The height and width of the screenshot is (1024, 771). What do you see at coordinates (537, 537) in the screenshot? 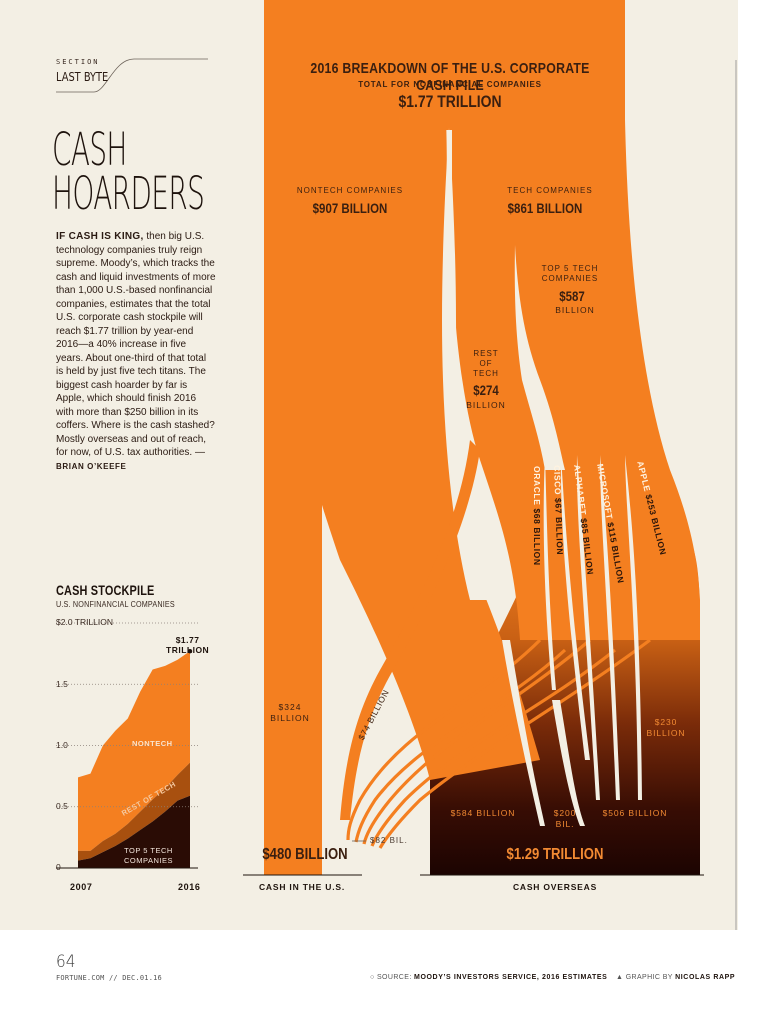
I see `oracle-value: $68 BILLION` at bounding box center [537, 537].